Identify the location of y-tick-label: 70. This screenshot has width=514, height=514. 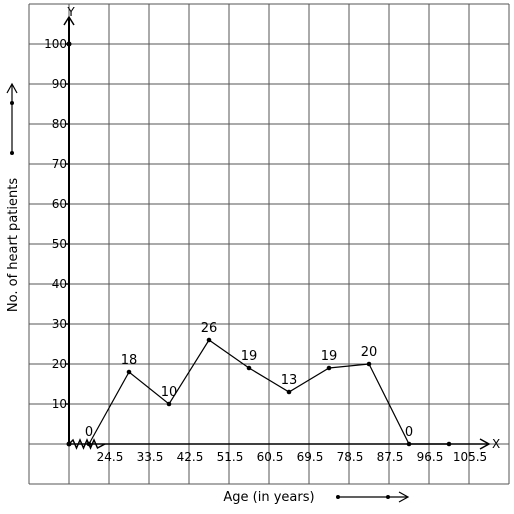
(59, 164).